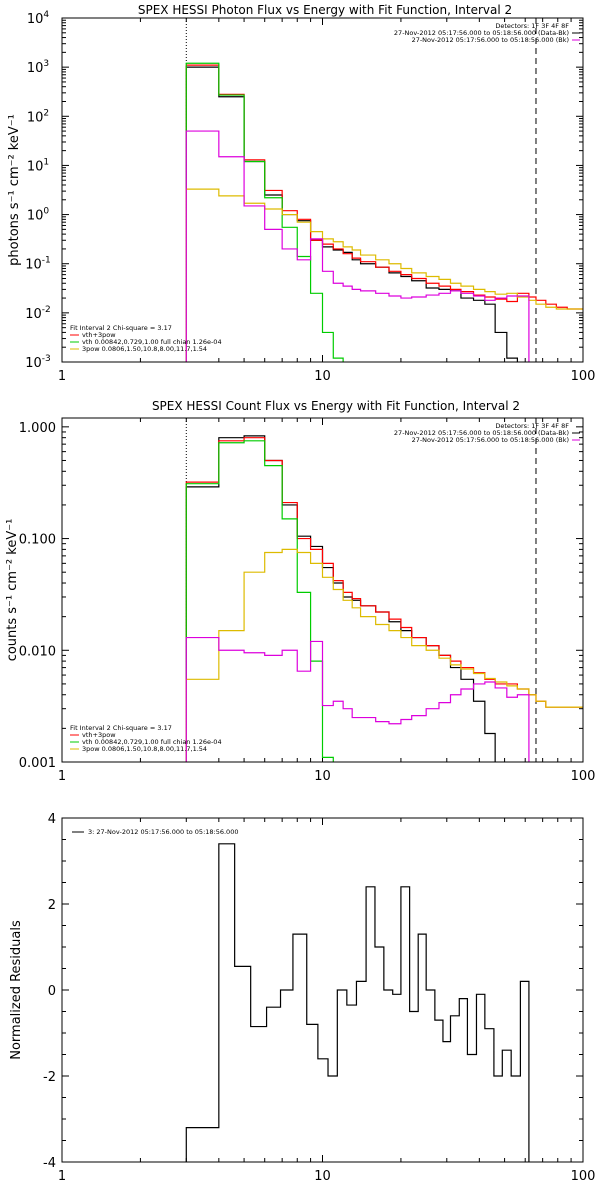 The height and width of the screenshot is (1200, 600). Describe the element at coordinates (46, 212) in the screenshot. I see `y-tick-exponent: 0` at that location.